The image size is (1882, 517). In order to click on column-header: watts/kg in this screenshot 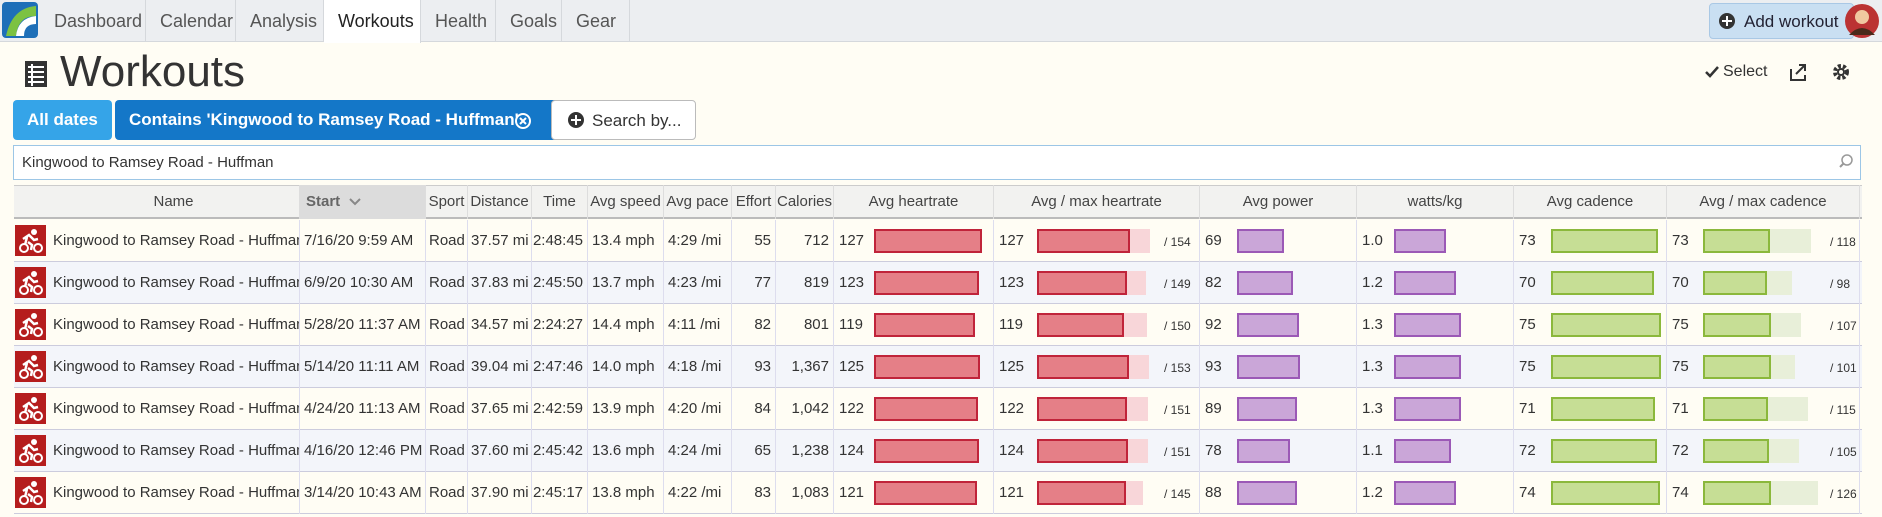, I will do `click(1435, 202)`.